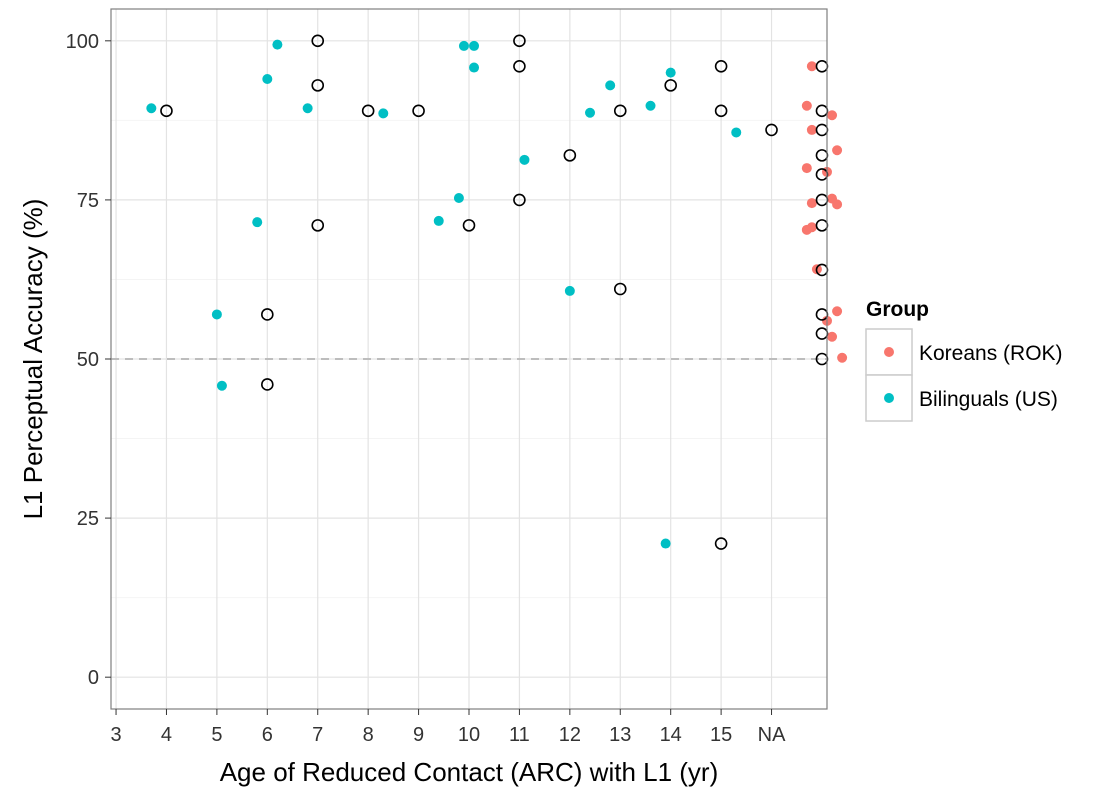 The image size is (1097, 795). I want to click on legend-key-bilinguals, so click(889, 398).